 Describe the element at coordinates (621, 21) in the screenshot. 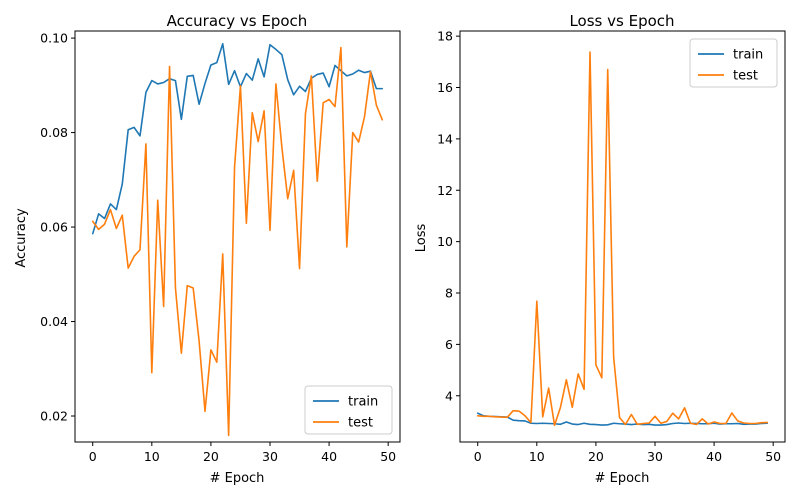

I see `chart-title: Loss vs Epoch` at that location.